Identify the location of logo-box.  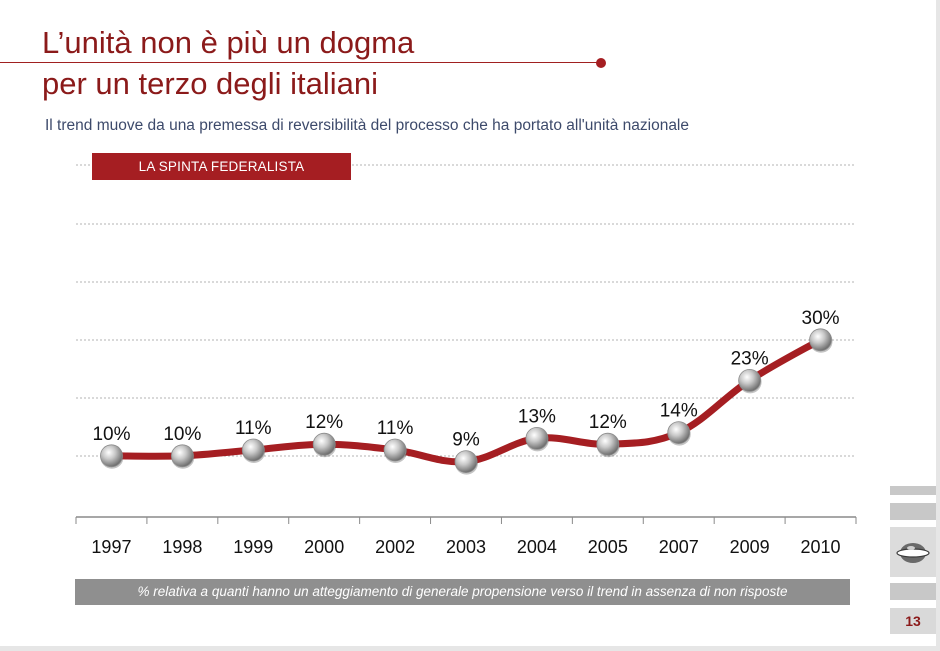
(913, 552).